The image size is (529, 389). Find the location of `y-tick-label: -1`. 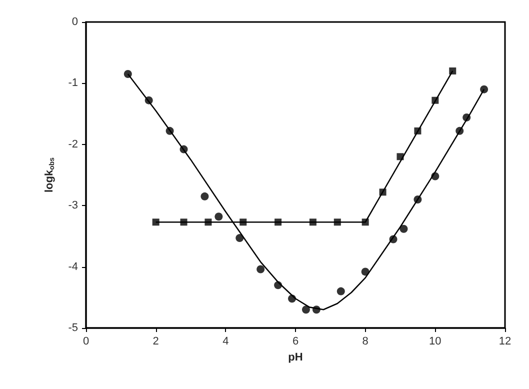

y-tick-label: -1 is located at coordinates (73, 83).